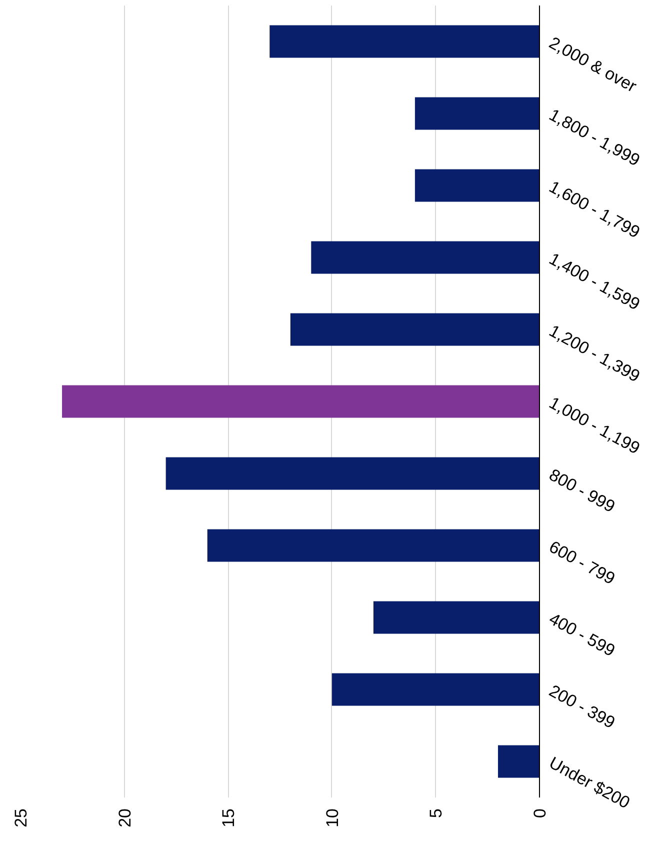  What do you see at coordinates (228, 818) in the screenshot?
I see `x-tick-label: 15` at bounding box center [228, 818].